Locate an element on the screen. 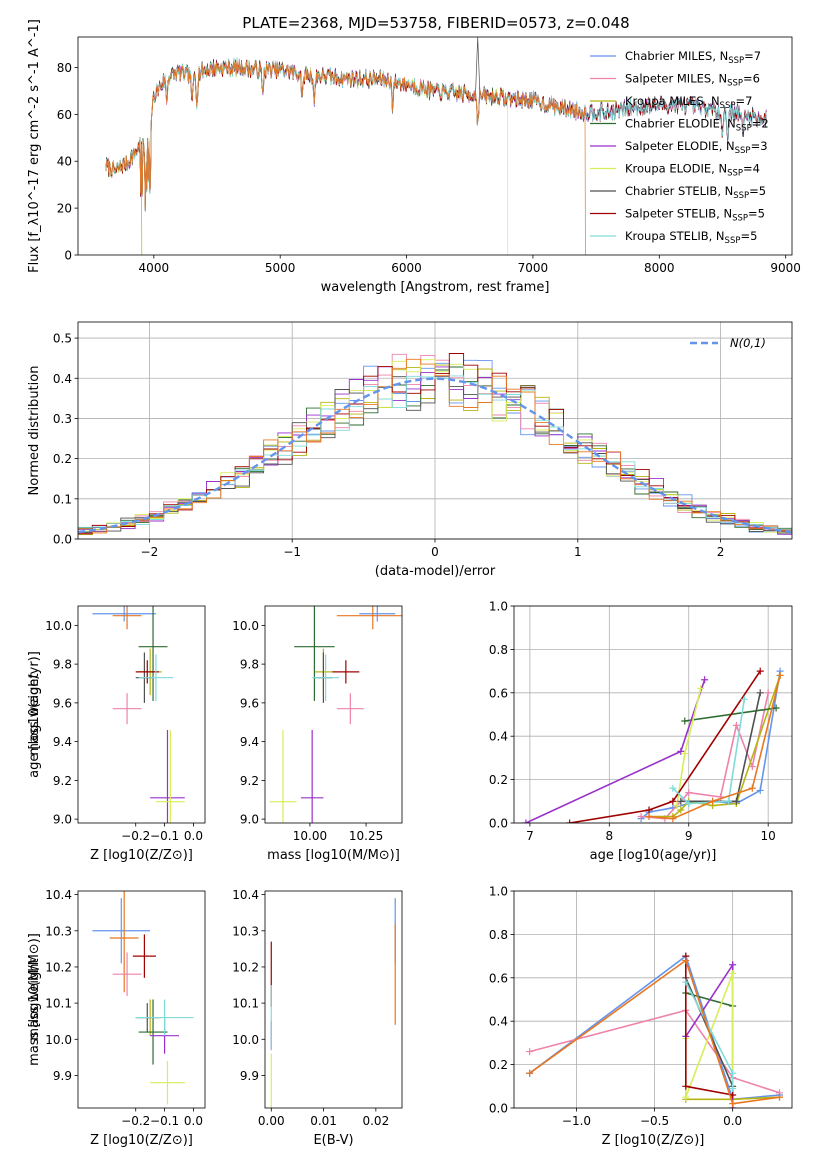  series-line-salpeter_stelib is located at coordinates (665, 746).